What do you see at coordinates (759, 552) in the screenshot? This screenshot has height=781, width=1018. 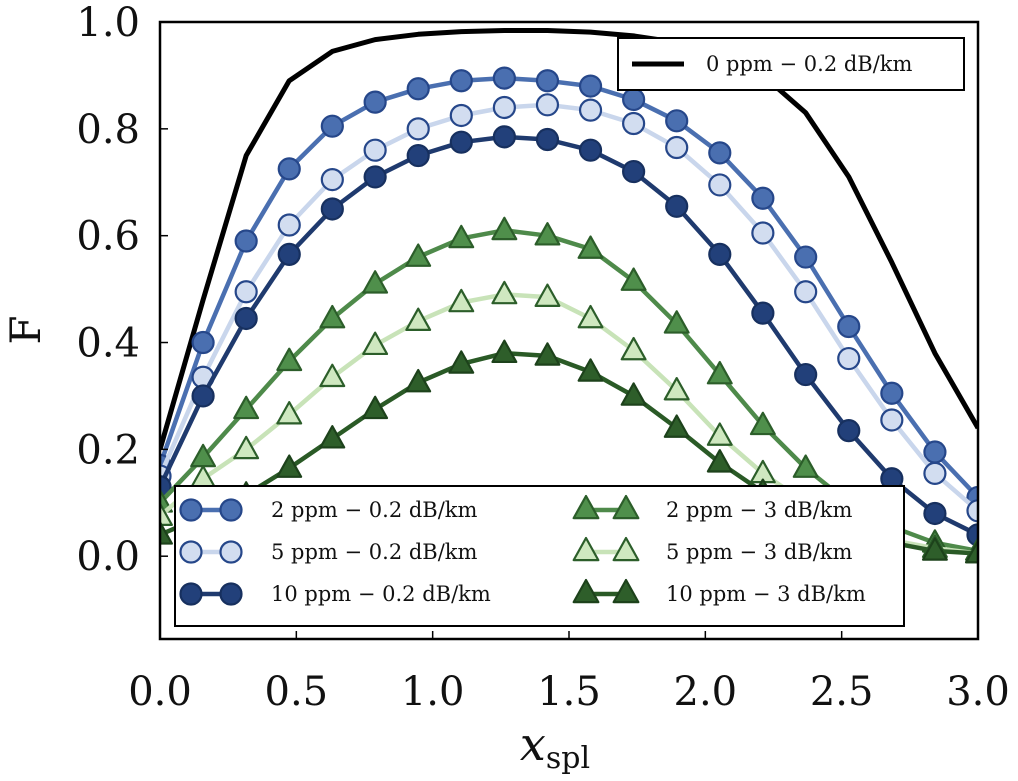 I see `legend-label: 5 ppm − 3 dB/km` at bounding box center [759, 552].